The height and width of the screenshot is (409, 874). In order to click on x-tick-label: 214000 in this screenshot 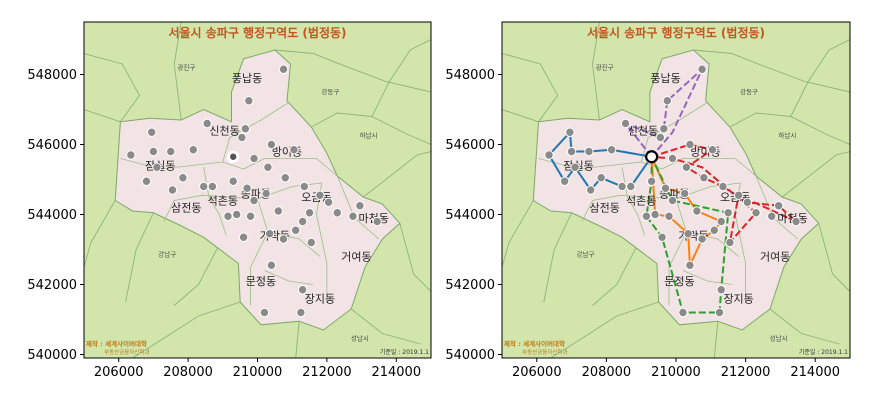, I will do `click(396, 372)`.